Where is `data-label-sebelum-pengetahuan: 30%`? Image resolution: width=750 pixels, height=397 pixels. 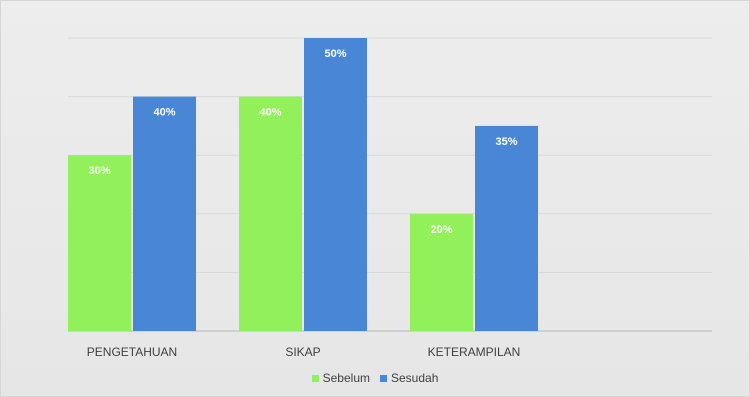 data-label-sebelum-pengetahuan: 30% is located at coordinates (99, 171).